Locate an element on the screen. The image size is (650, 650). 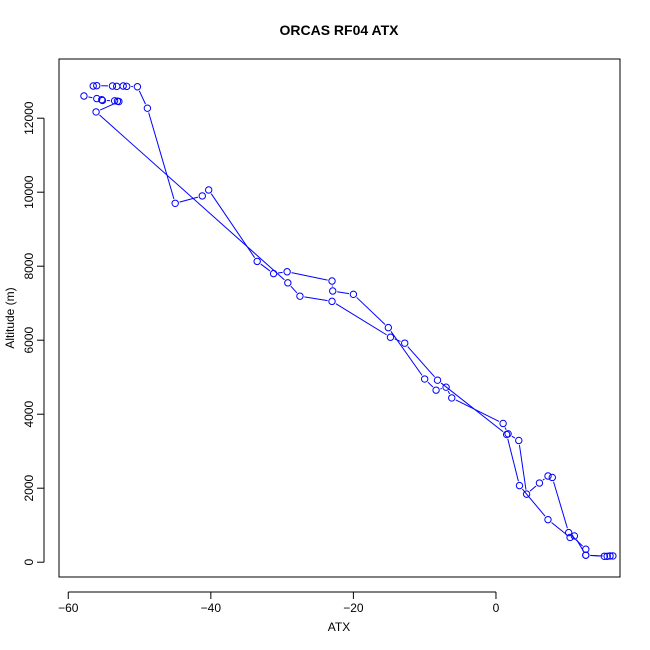
y-tick-label: 10000 is located at coordinates (29, 192).